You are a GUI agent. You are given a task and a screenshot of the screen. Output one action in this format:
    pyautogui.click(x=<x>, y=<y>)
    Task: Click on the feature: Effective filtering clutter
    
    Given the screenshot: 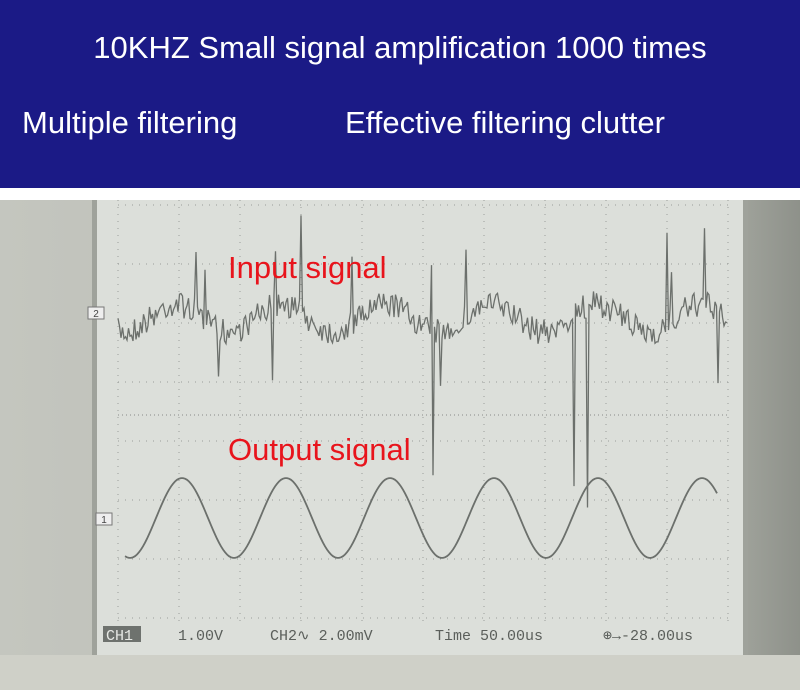 What is the action you would take?
    pyautogui.click(x=505, y=122)
    